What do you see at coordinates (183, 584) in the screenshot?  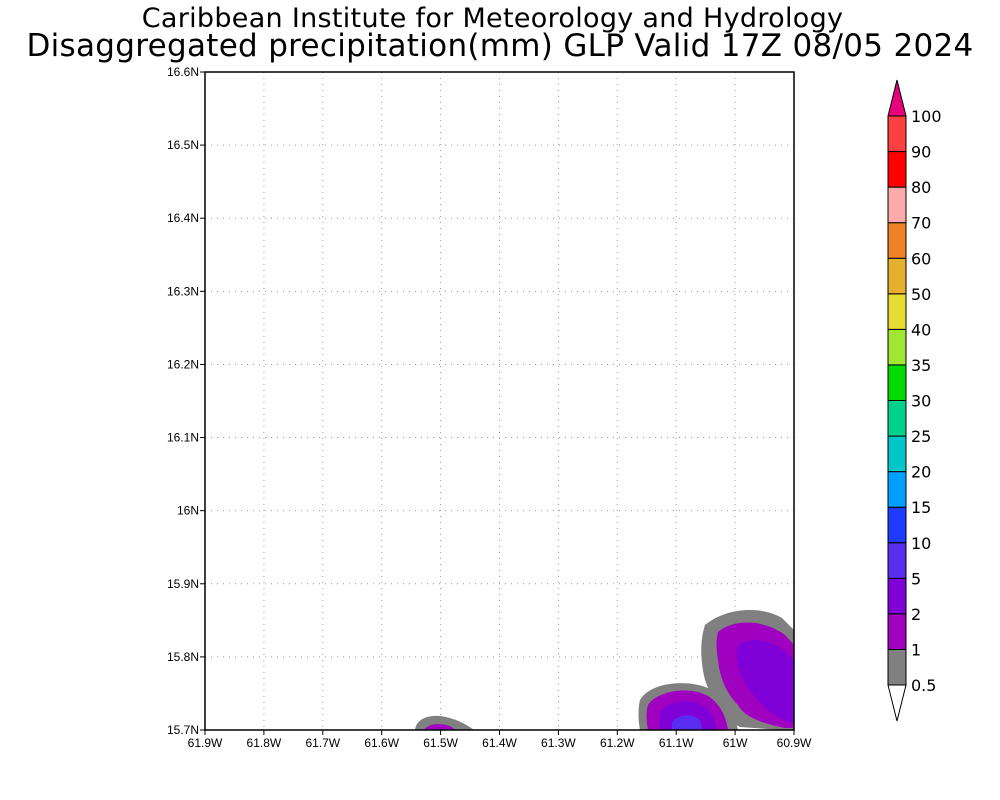 I see `lat-tick-label: 15.9N` at bounding box center [183, 584].